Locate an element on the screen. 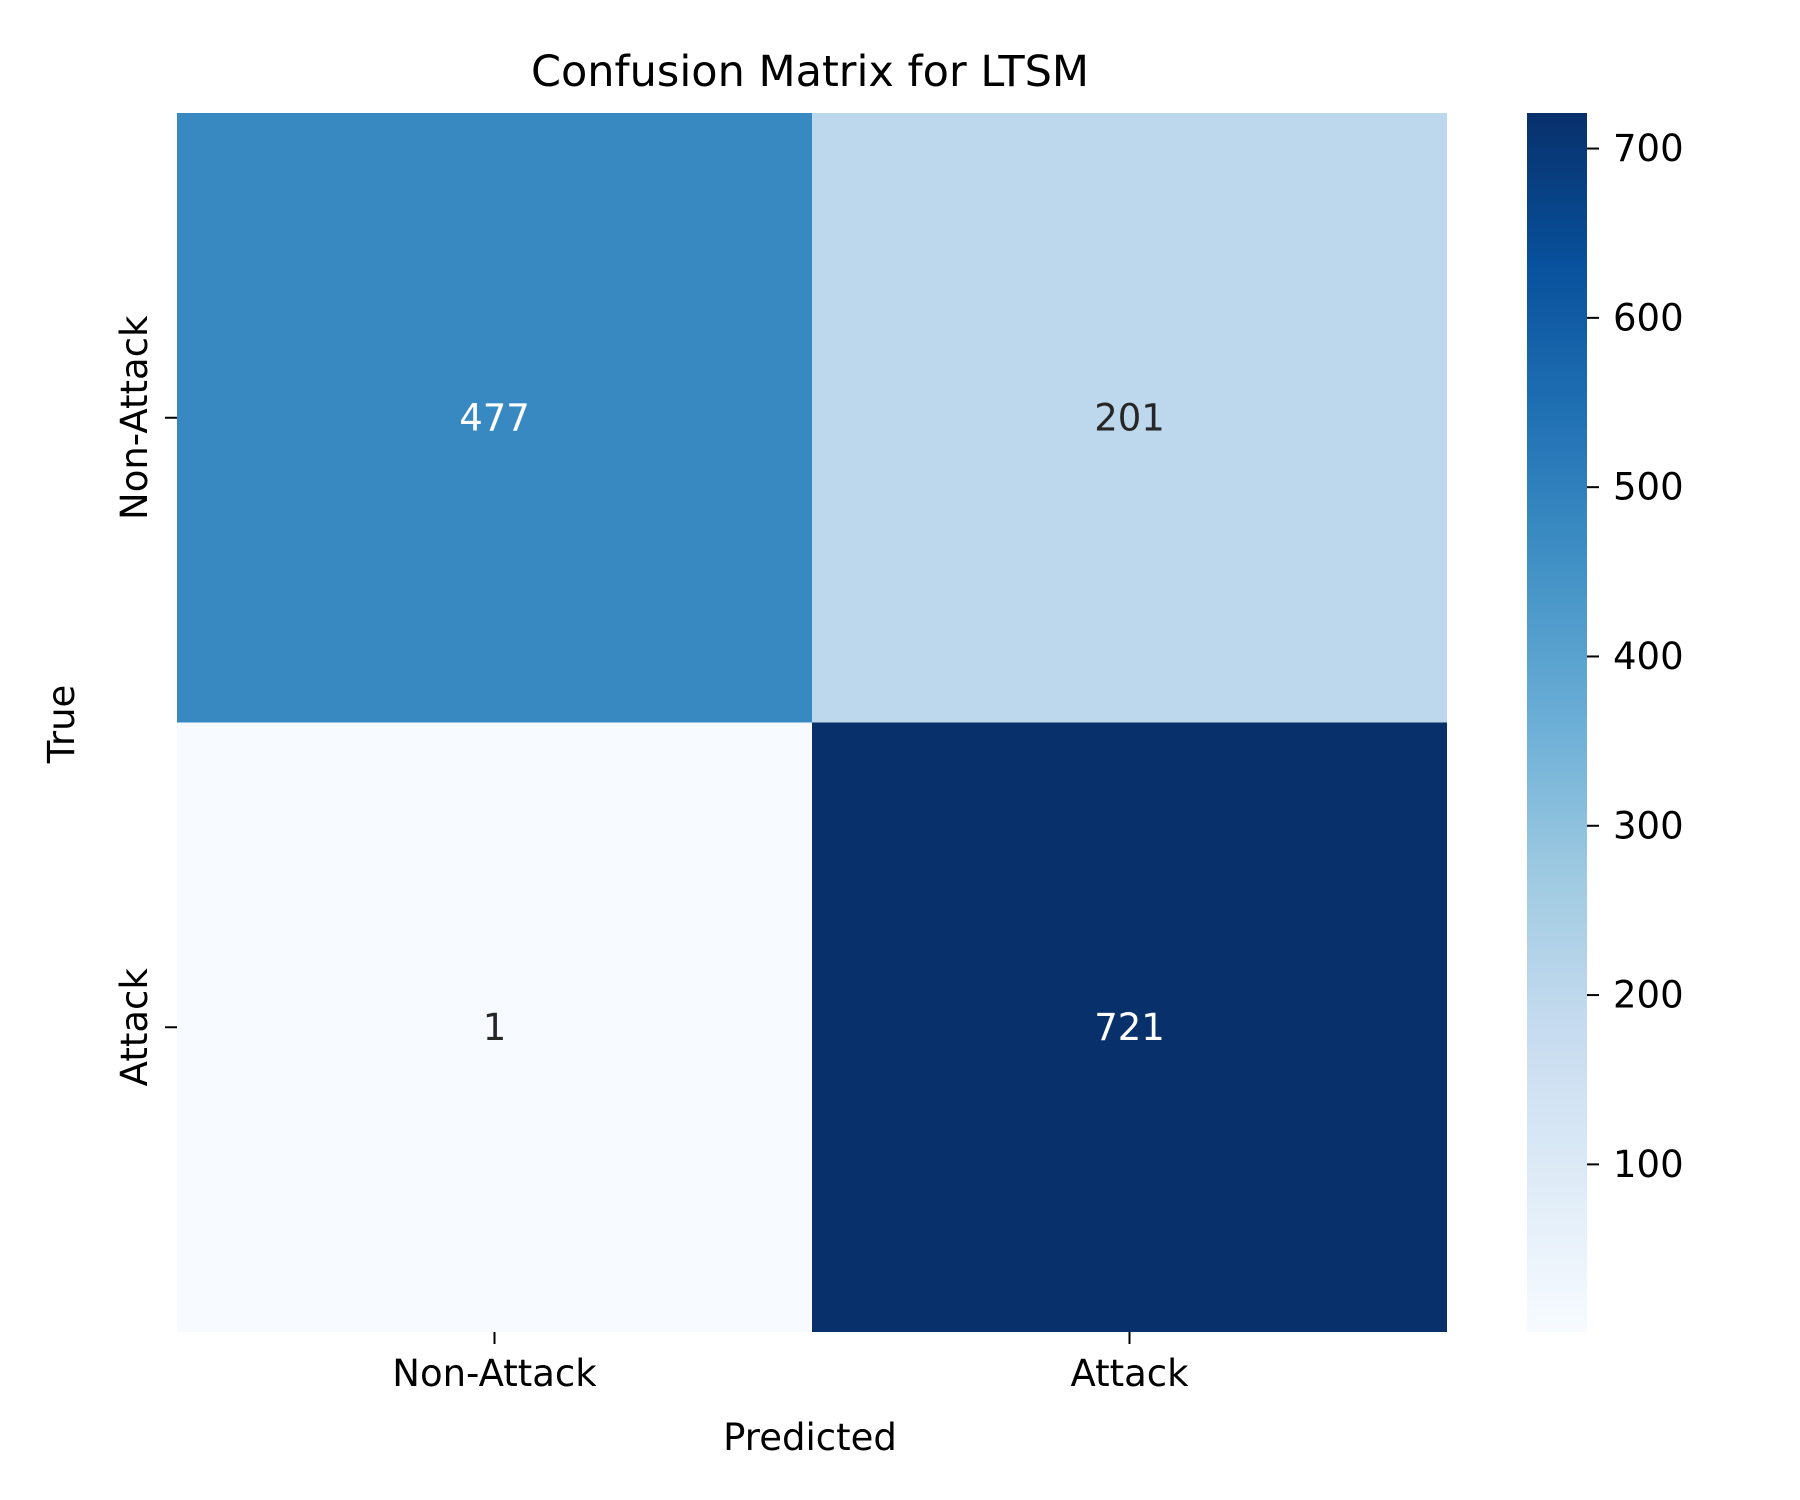 The height and width of the screenshot is (1500, 1800). colorbar-ticks: 100 200 300 400 500 600 700 is located at coordinates (1635, 656).